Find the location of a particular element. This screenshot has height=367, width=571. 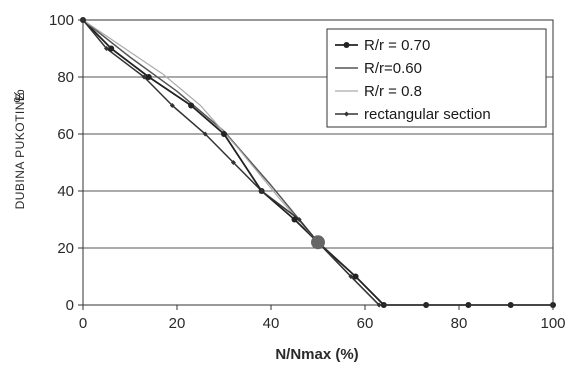

x-tick-label-80: 80 is located at coordinates (459, 323).